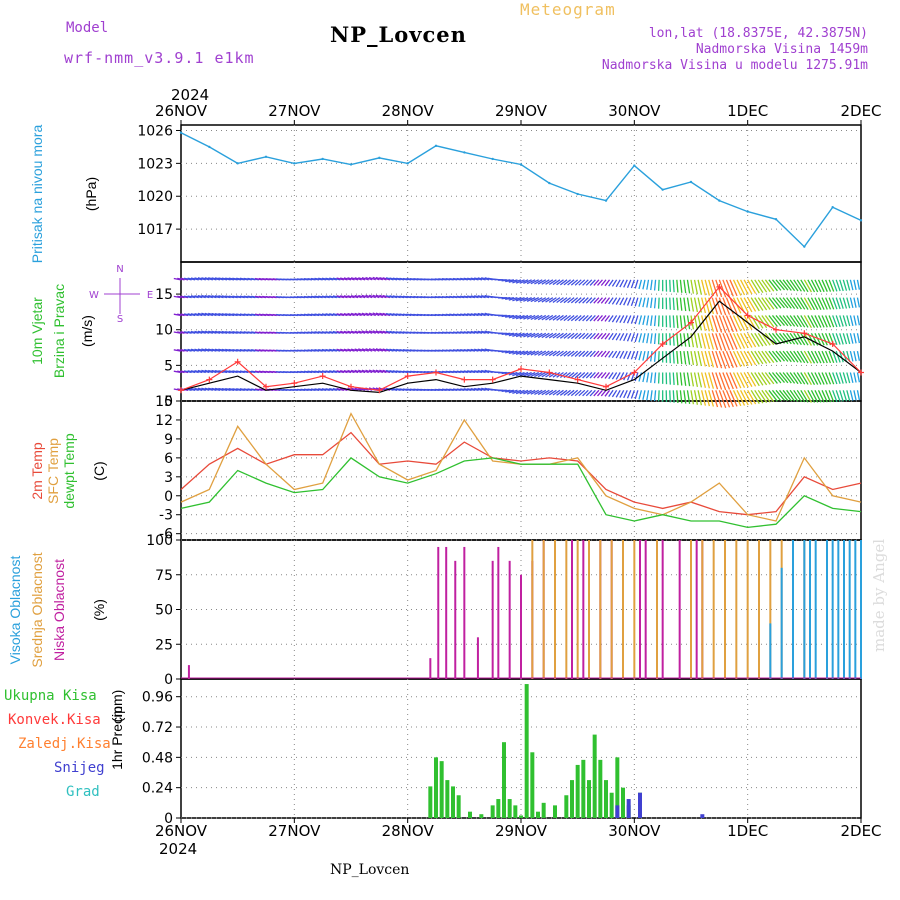  I want to click on precip-ytick-label: 0.48, so click(157, 758).